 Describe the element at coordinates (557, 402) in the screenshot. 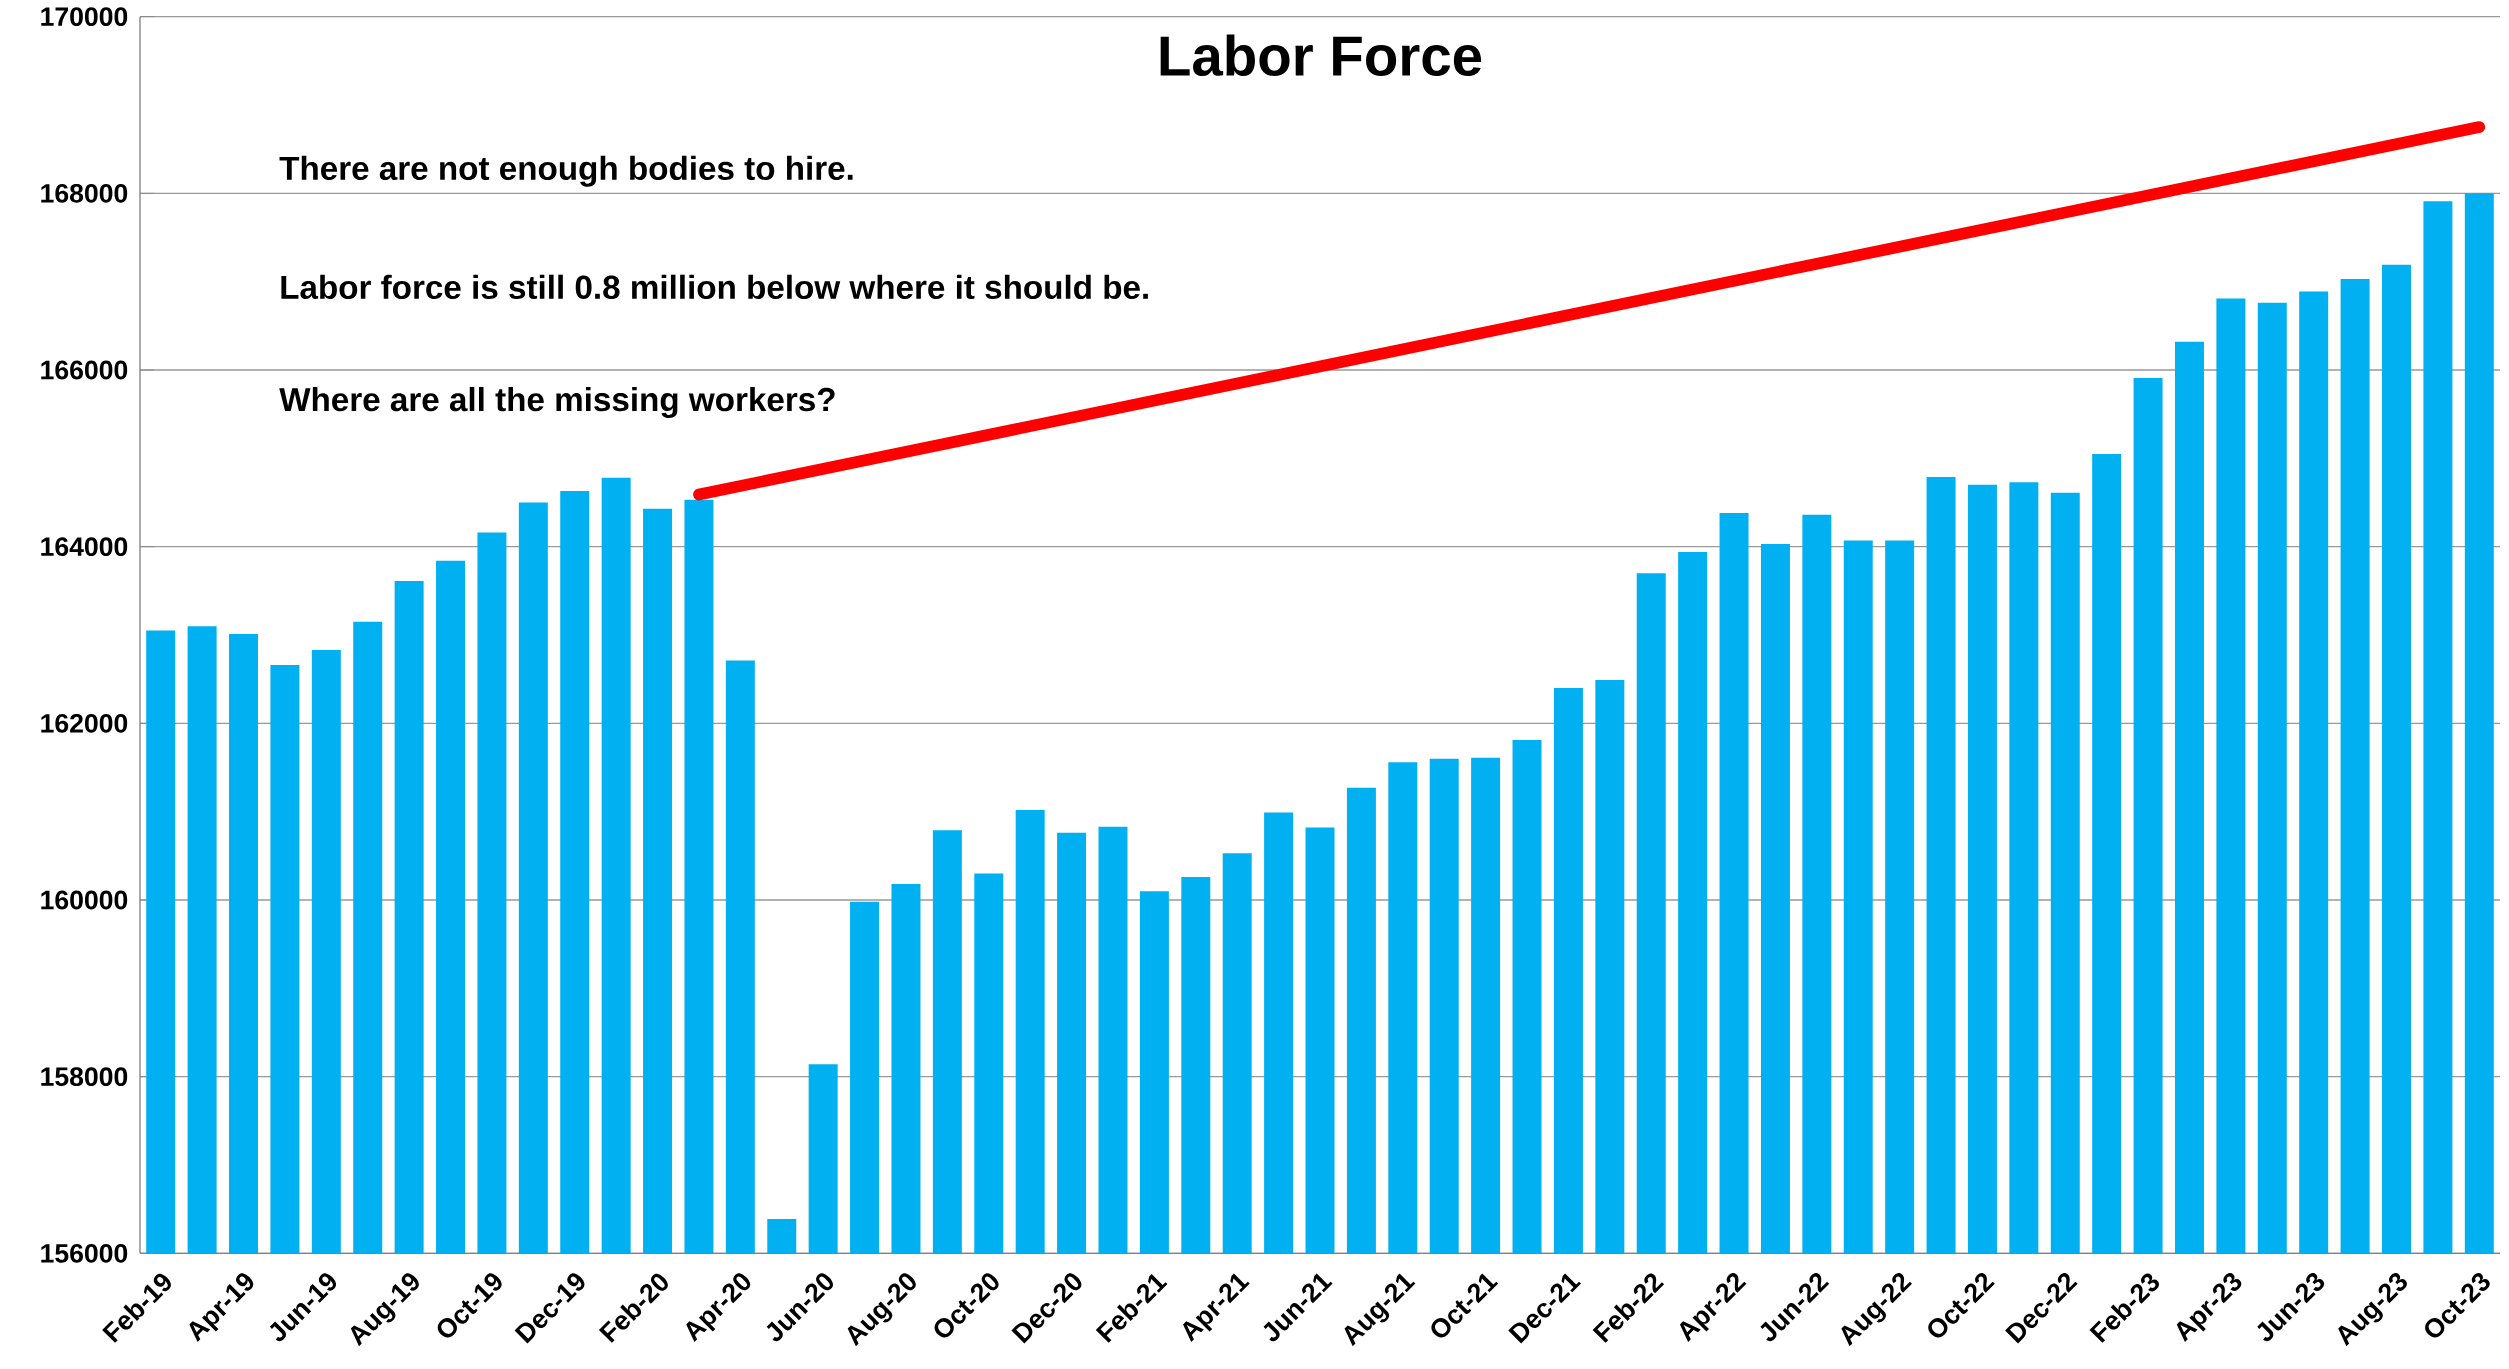

I see `annotation: Where are all the missing workers?` at that location.